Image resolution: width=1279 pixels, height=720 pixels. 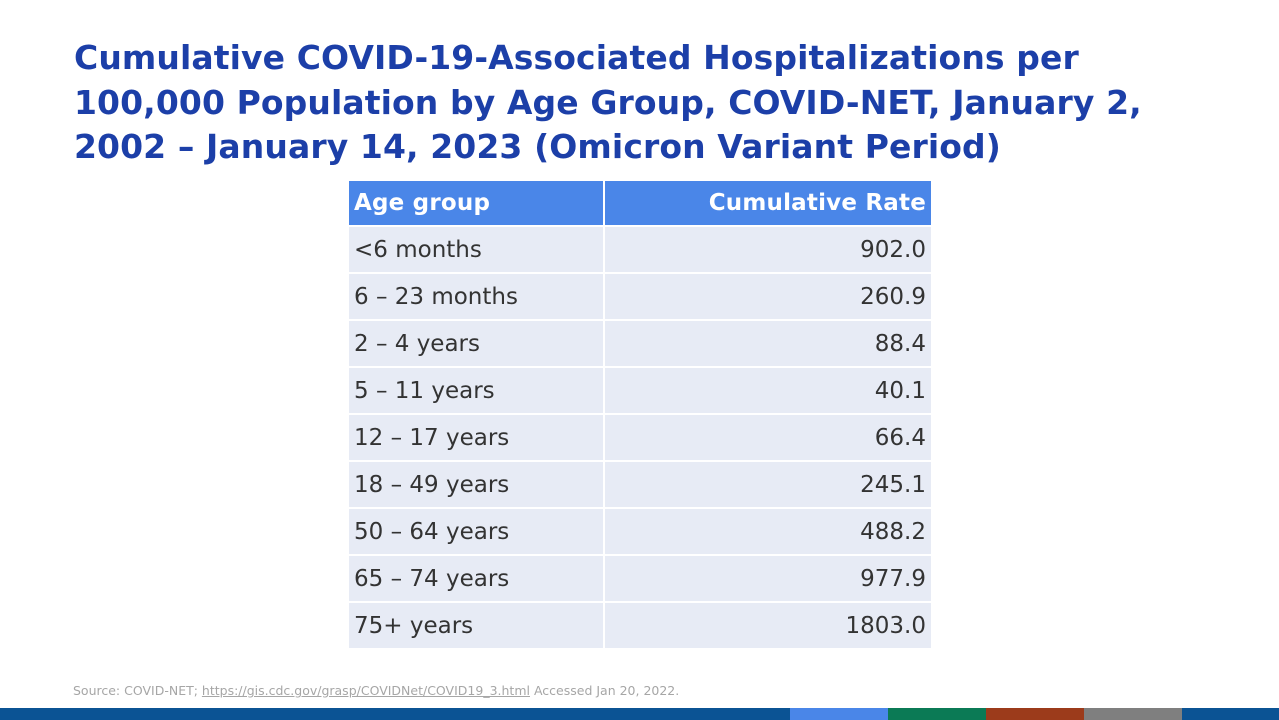 I want to click on age-group-cell: 75+ years, so click(x=477, y=626).